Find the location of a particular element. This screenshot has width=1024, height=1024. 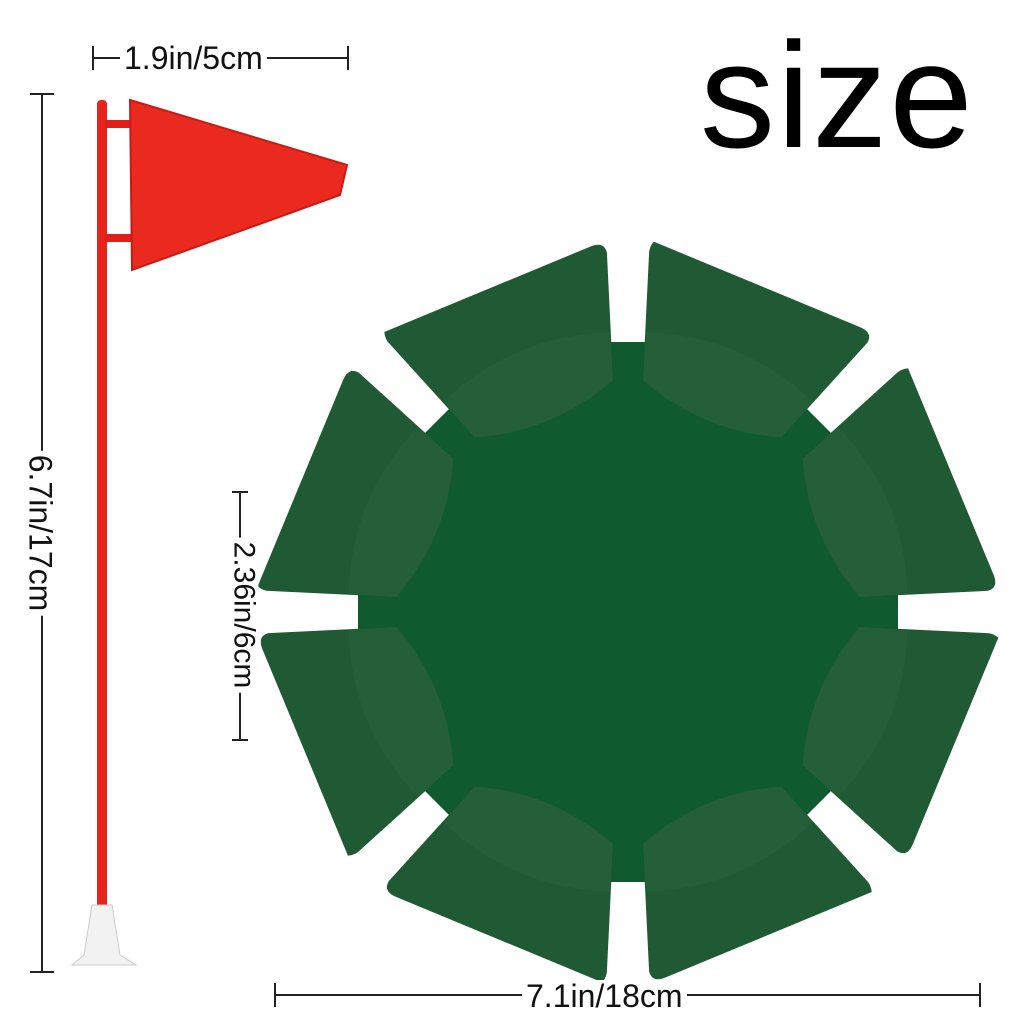

flag-base is located at coordinates (104, 935).